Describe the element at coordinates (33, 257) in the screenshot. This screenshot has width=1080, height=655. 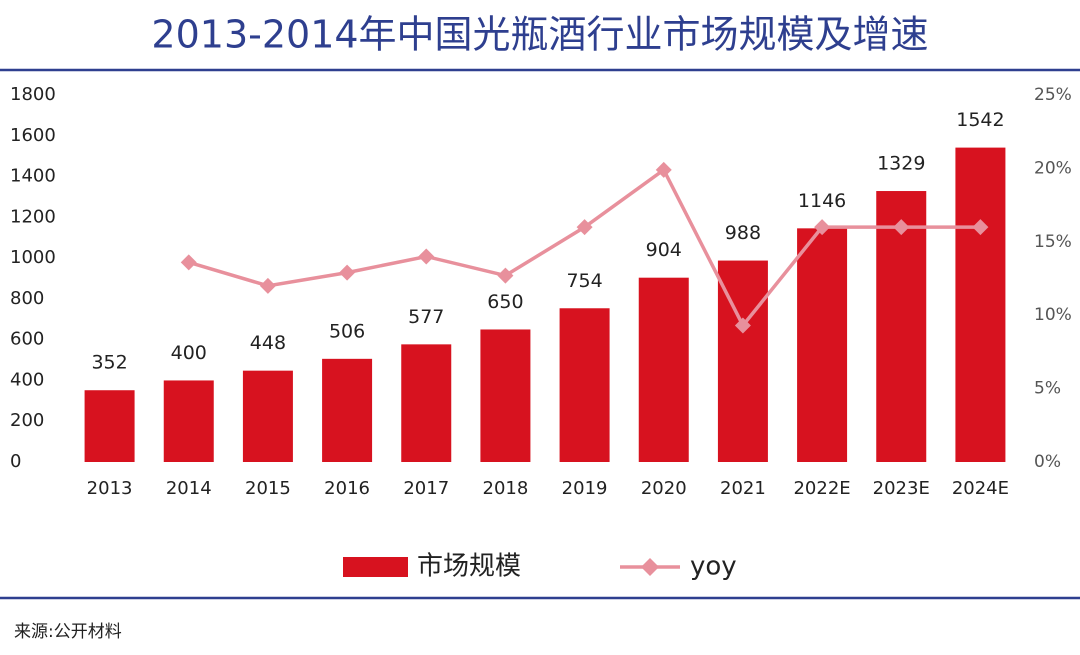
I see `y-tick-label: 1000` at that location.